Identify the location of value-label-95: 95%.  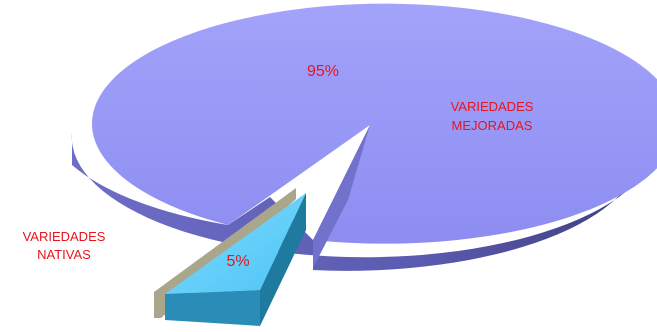
(323, 71).